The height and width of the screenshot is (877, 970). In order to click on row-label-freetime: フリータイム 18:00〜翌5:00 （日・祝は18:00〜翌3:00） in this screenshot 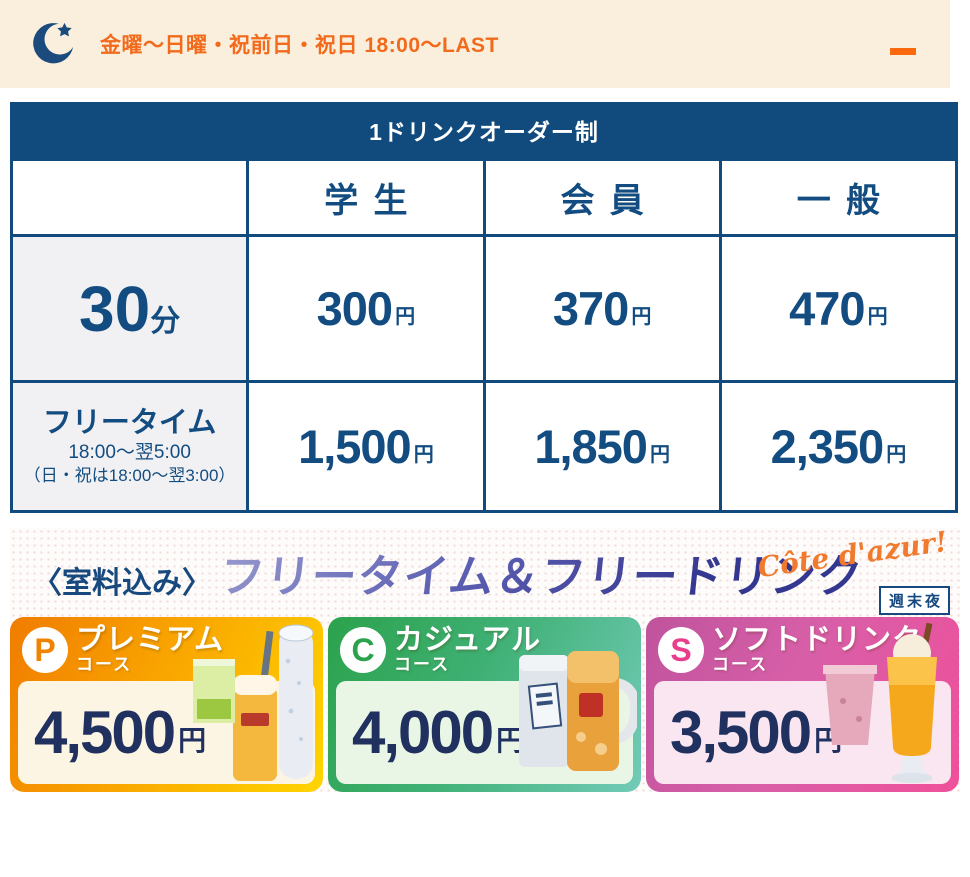, I will do `click(129, 446)`.